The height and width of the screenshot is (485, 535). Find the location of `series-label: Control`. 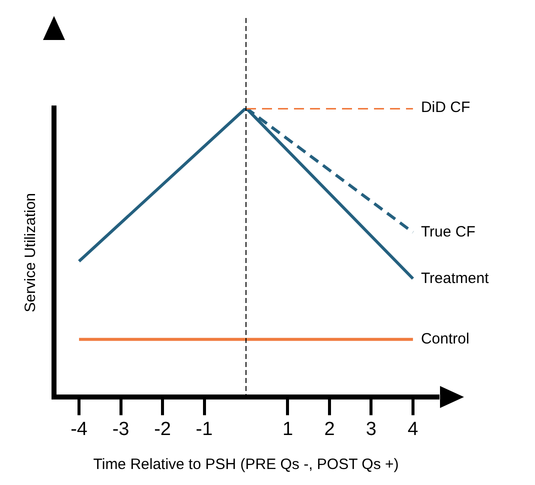

series-label: Control is located at coordinates (445, 339).